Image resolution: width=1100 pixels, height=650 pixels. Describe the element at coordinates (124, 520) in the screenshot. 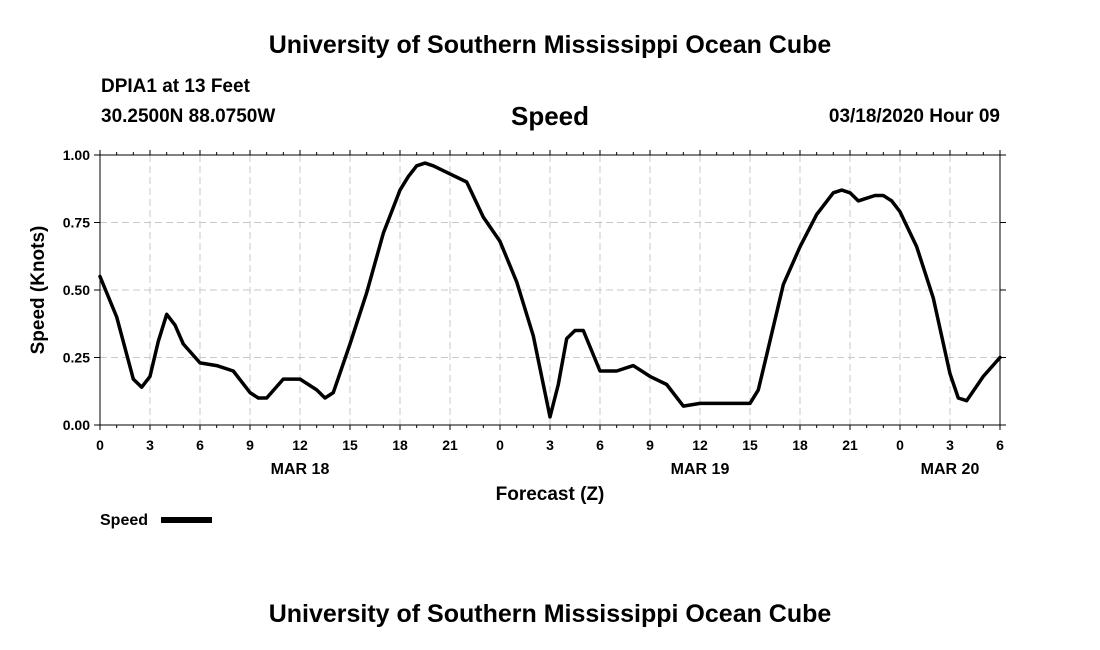

I see `legend-label: Speed` at that location.